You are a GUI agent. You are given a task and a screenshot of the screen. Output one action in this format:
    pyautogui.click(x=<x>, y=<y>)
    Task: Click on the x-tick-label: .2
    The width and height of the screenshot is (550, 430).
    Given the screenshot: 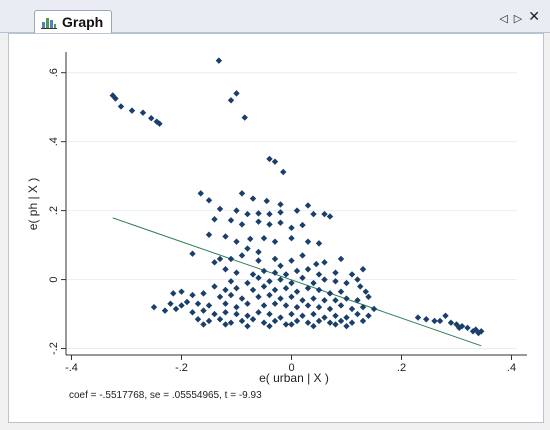 What is the action you would take?
    pyautogui.click(x=401, y=368)
    